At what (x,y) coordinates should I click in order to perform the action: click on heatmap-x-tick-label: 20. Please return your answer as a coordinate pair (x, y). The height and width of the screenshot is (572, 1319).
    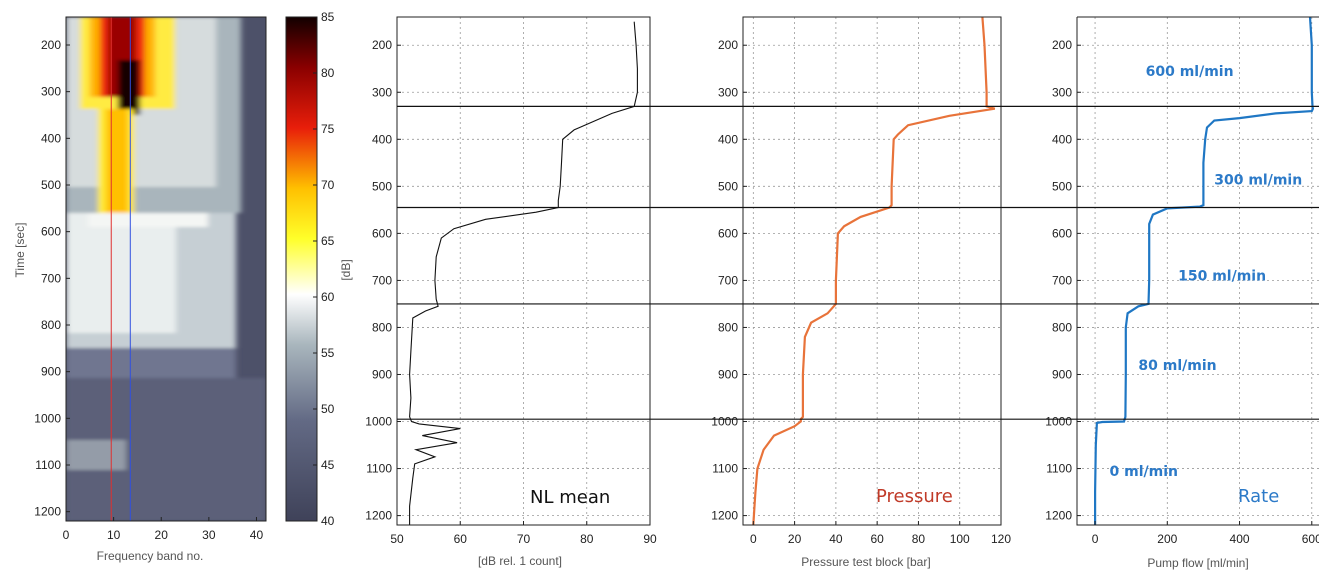
    Looking at the image, I should click on (162, 535).